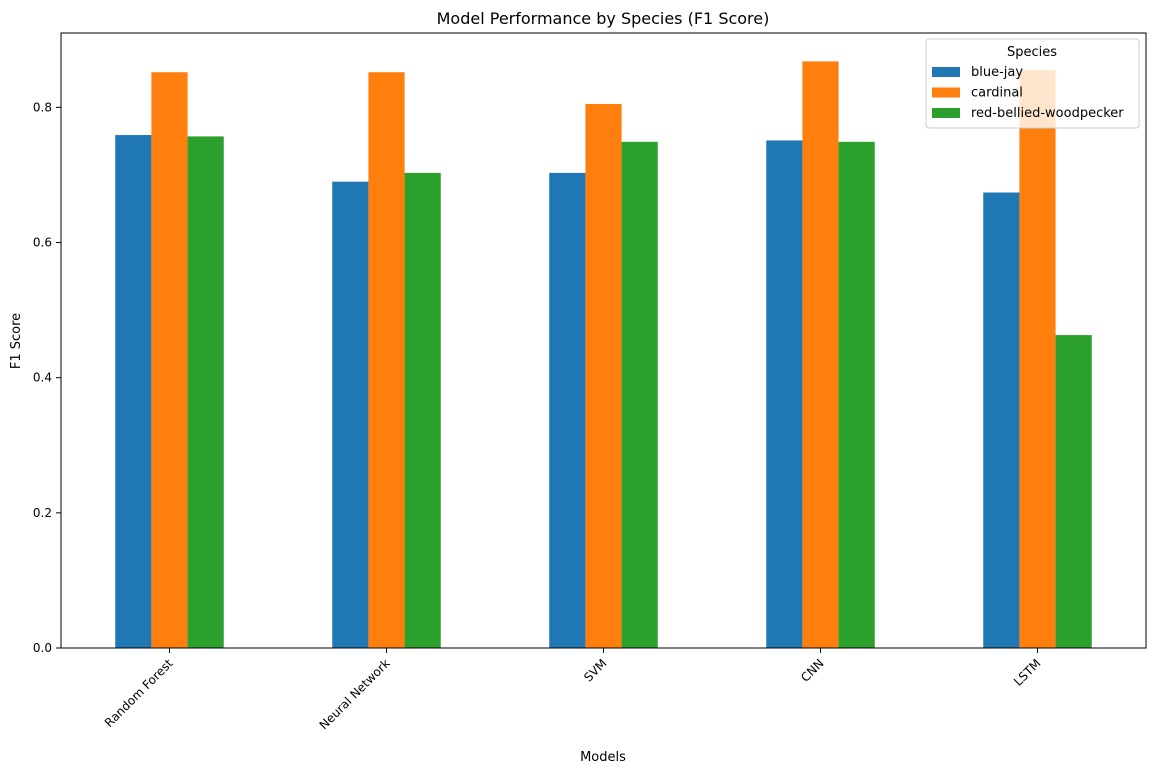 This screenshot has height=774, width=1156. Describe the element at coordinates (812, 670) in the screenshot. I see `x-tick-label: CNN` at that location.